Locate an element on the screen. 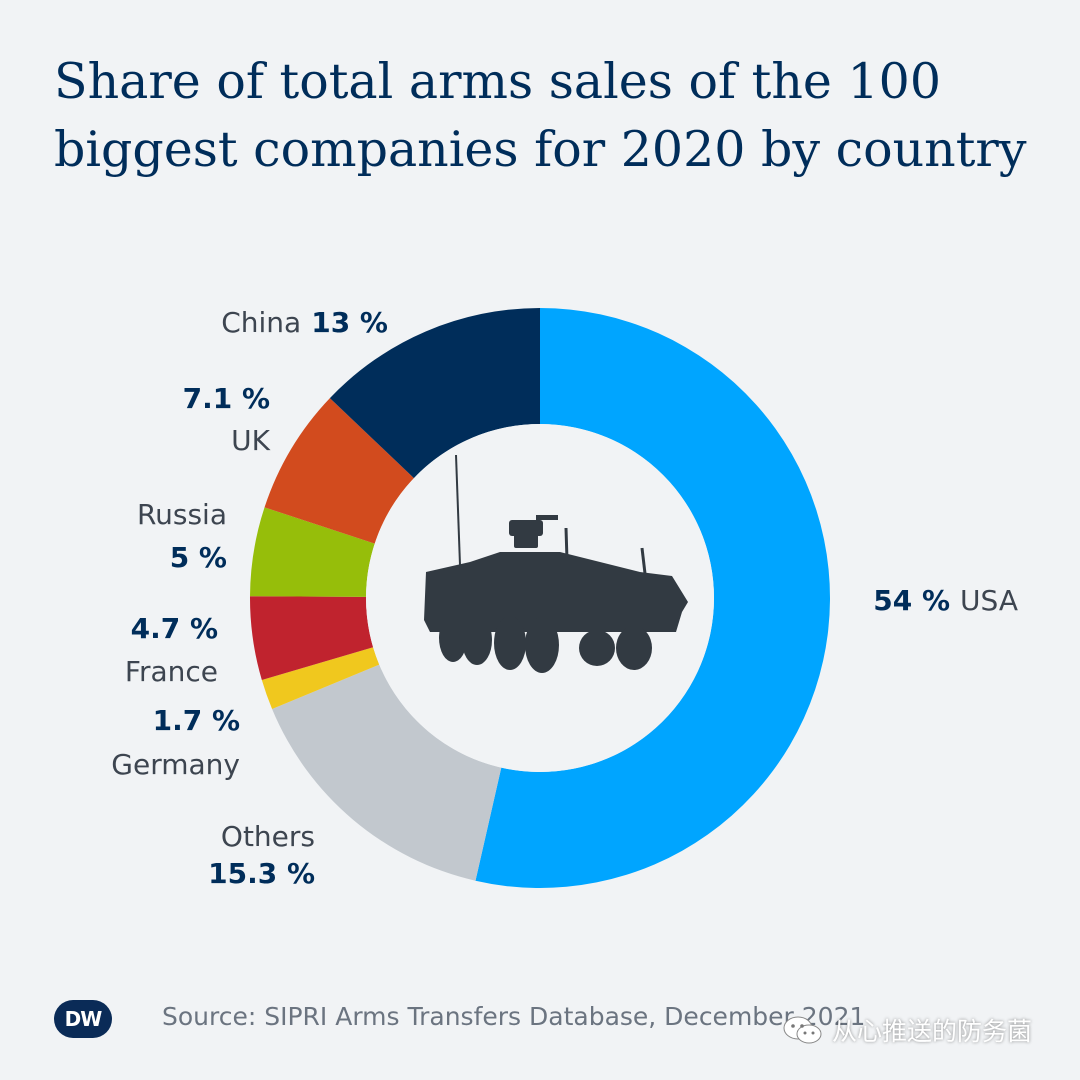 This screenshot has height=1080, width=1080. slice-china is located at coordinates (434, 393).